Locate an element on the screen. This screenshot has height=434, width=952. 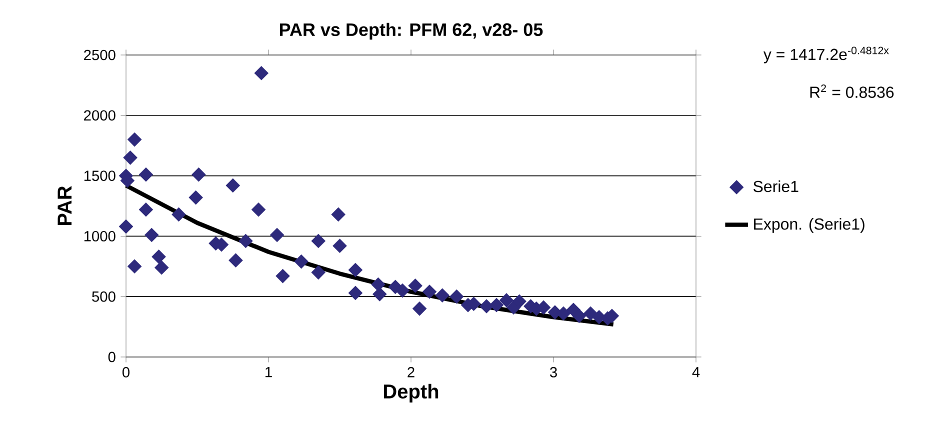
legend-label: Serie1 is located at coordinates (775, 186).